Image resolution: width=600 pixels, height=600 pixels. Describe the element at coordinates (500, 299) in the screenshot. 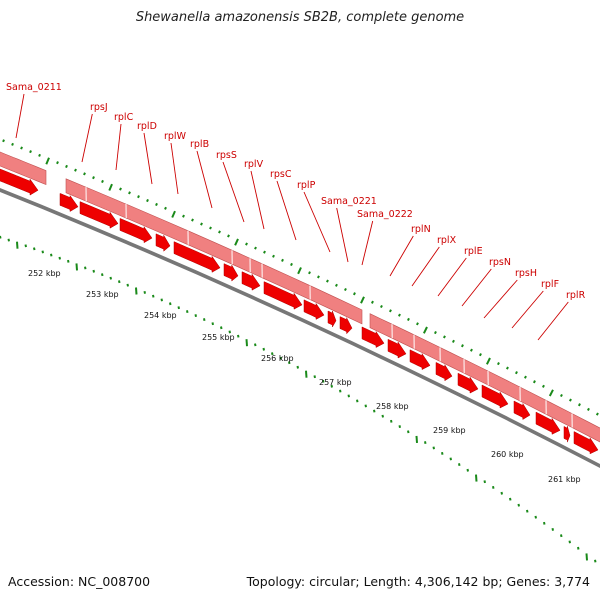

I see `leader-line-rpsH` at that location.